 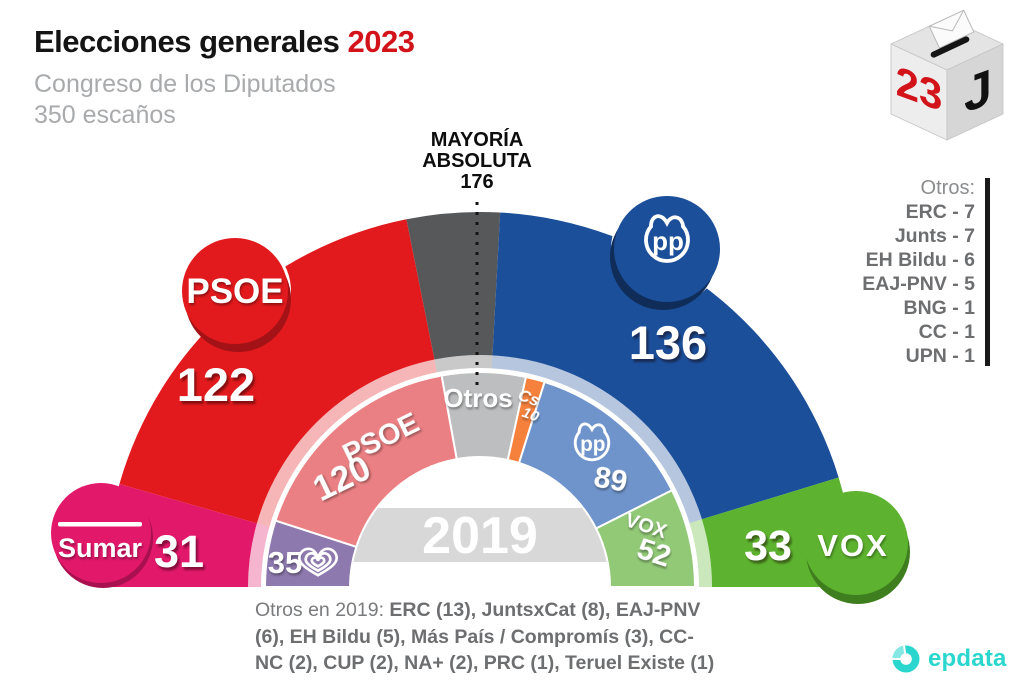 I want to click on pp-logo-inner-text: pp, so click(x=592, y=444).